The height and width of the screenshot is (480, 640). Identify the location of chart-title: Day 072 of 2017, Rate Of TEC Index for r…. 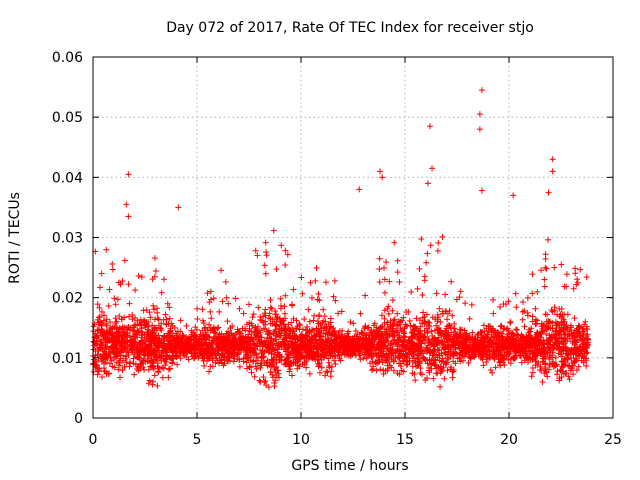
(350, 28).